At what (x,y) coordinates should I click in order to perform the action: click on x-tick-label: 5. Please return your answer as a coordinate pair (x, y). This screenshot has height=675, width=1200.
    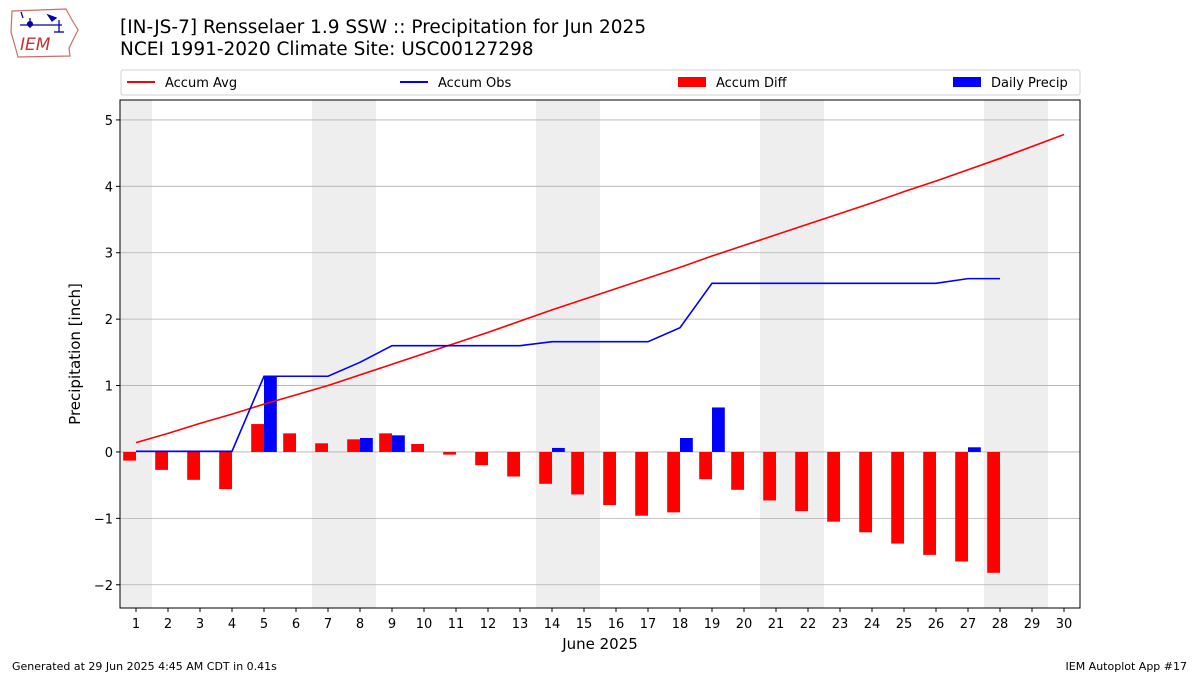
    Looking at the image, I should click on (264, 624).